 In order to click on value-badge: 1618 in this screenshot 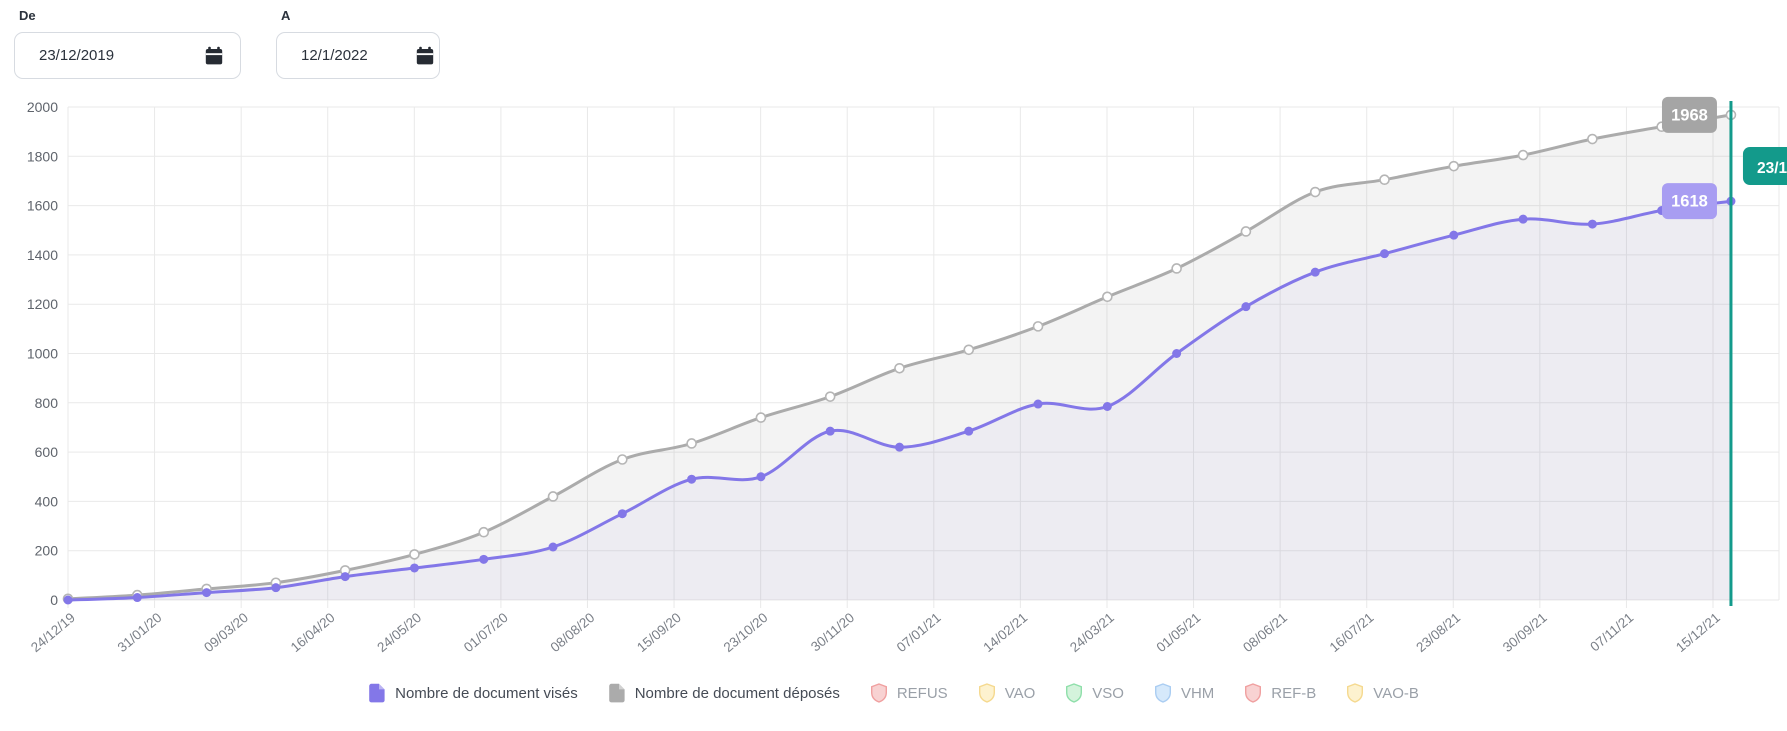, I will do `click(1689, 201)`.